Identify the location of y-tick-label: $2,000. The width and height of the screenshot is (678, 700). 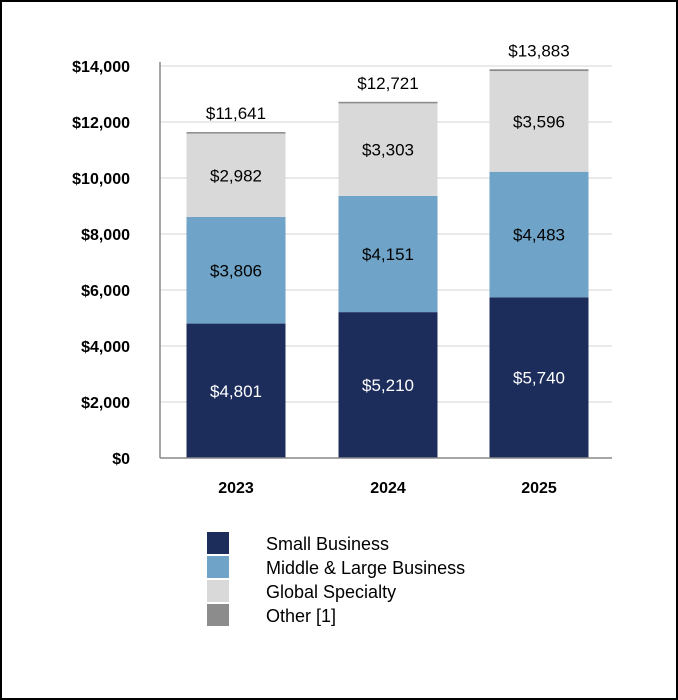
(105, 403).